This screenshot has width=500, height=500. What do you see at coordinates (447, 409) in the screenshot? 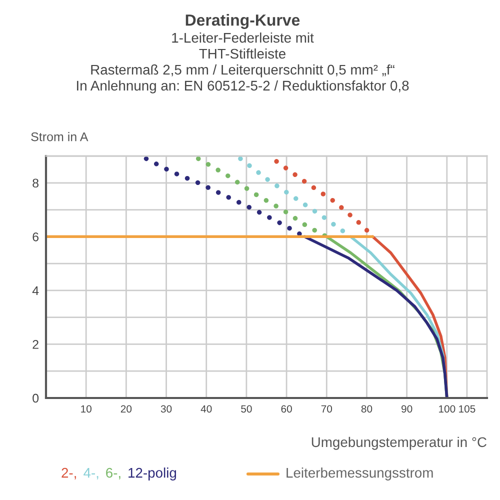
I see `x-tick-label: 100` at bounding box center [447, 409].